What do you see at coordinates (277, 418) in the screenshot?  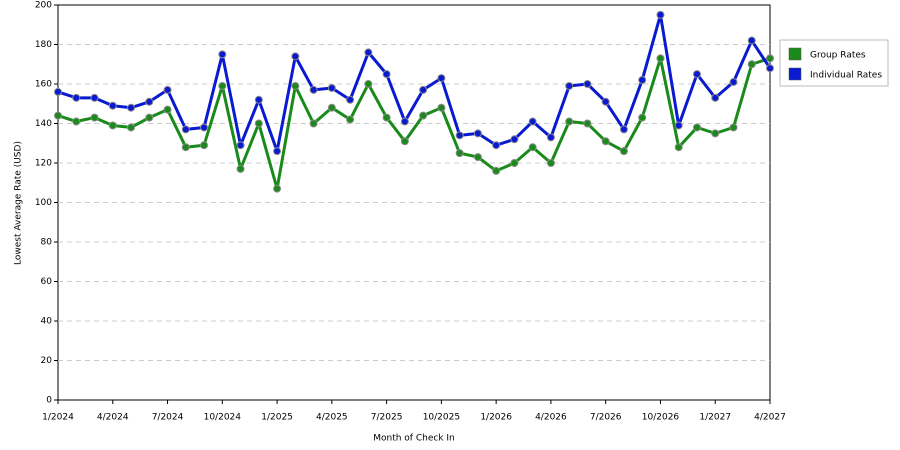 I see `x-tick-label: 1/2025` at bounding box center [277, 418].